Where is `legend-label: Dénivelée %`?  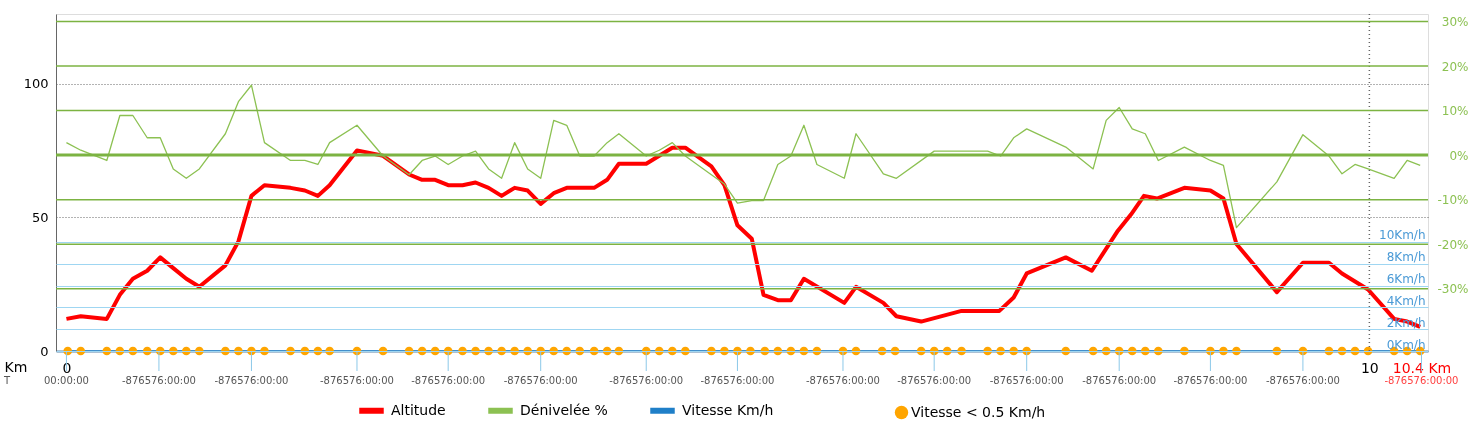 legend-label: Dénivelée % is located at coordinates (564, 409).